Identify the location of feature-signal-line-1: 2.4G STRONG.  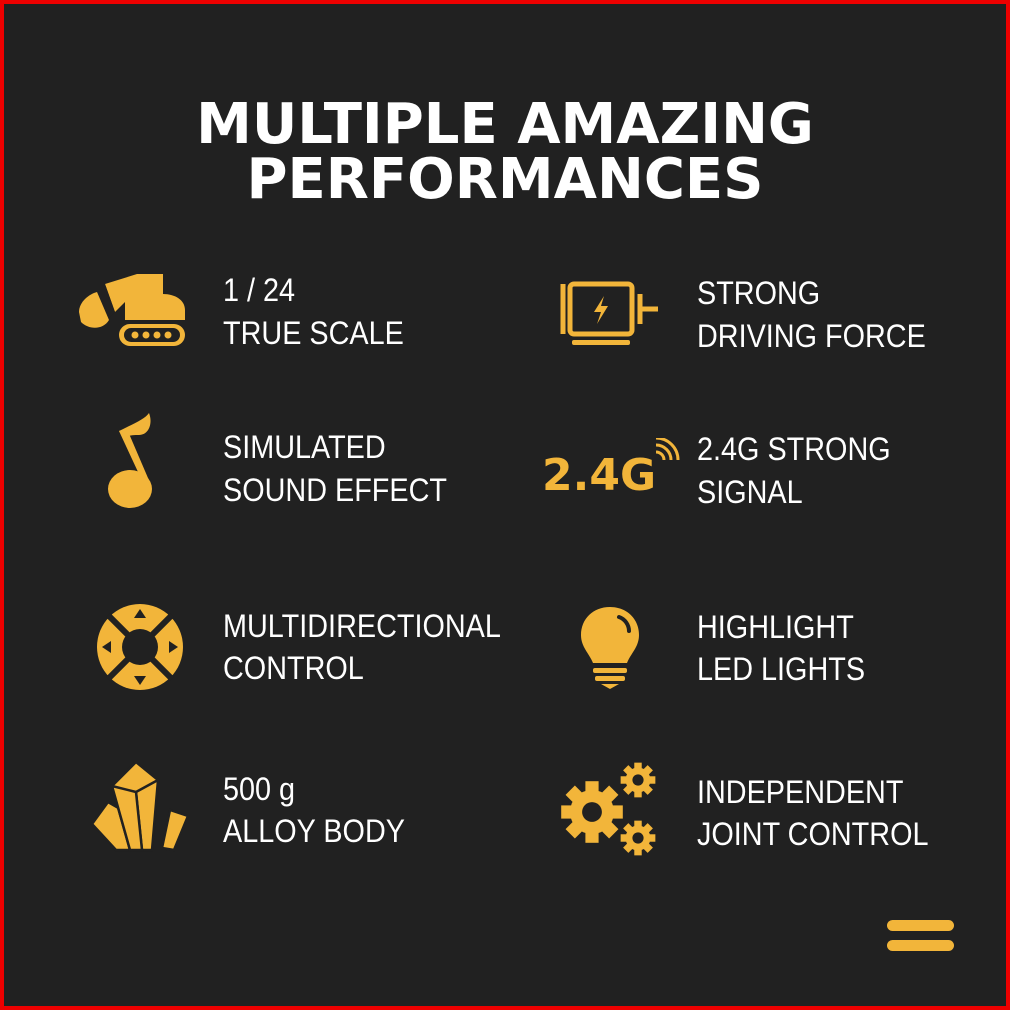
(794, 449).